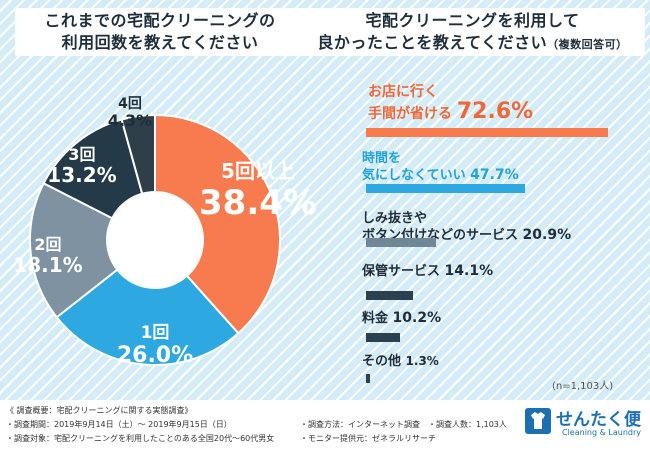 The width and height of the screenshot is (650, 450). What do you see at coordinates (81, 175) in the screenshot?
I see `pie-value-3: 13.2%` at bounding box center [81, 175].